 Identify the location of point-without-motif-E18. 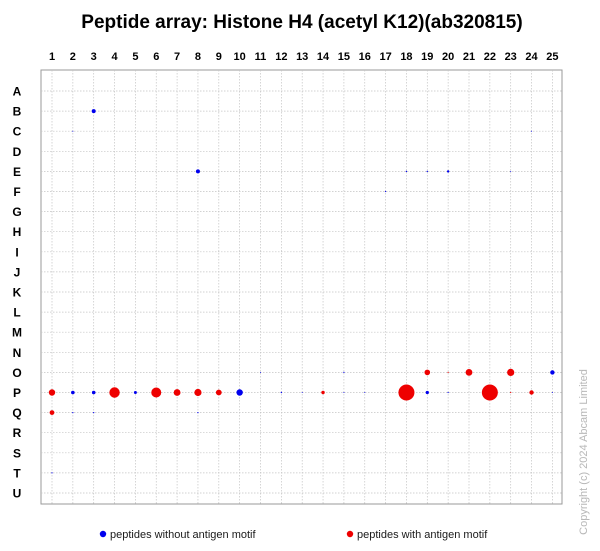
(406, 171).